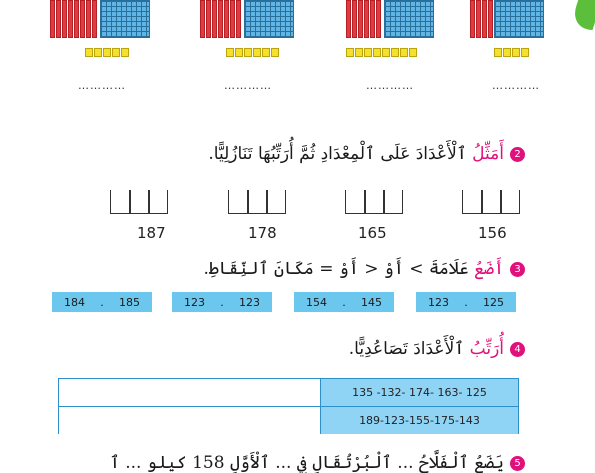  What do you see at coordinates (372, 233) in the screenshot?
I see `number-label: 165` at bounding box center [372, 233].